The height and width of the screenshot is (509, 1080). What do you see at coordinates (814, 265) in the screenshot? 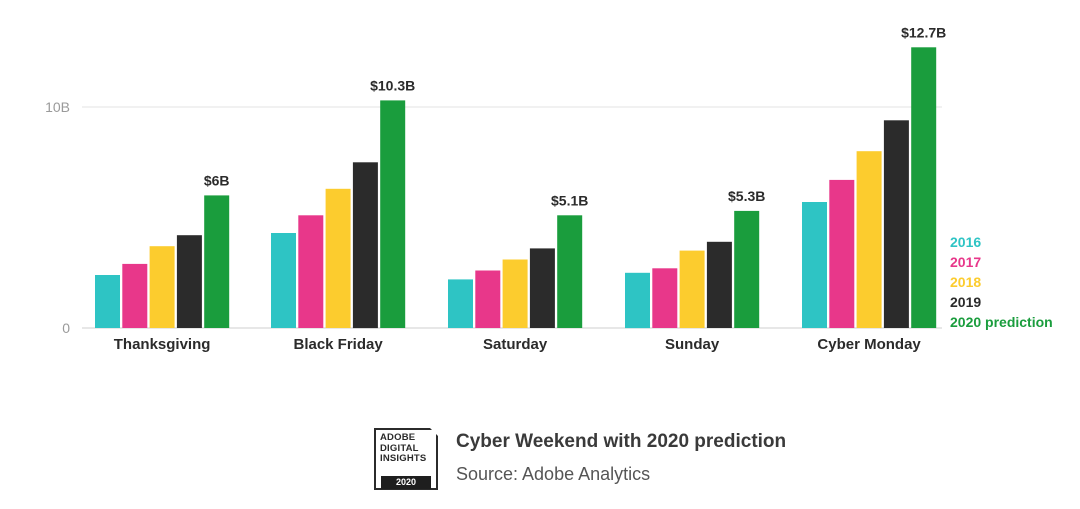
I see `bar-cyber-monday-2016` at bounding box center [814, 265].